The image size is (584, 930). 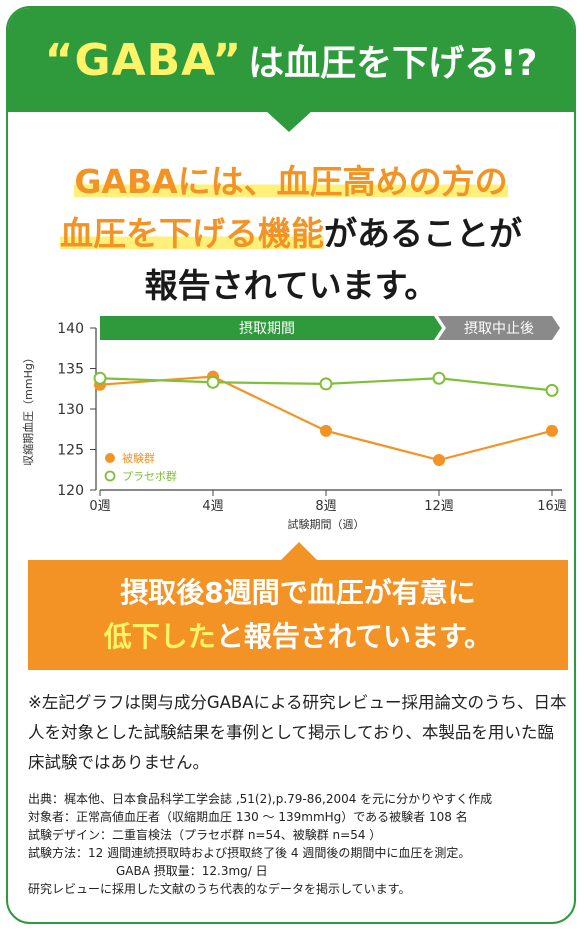 What do you see at coordinates (70, 451) in the screenshot?
I see `y-tick-label: 125` at bounding box center [70, 451].